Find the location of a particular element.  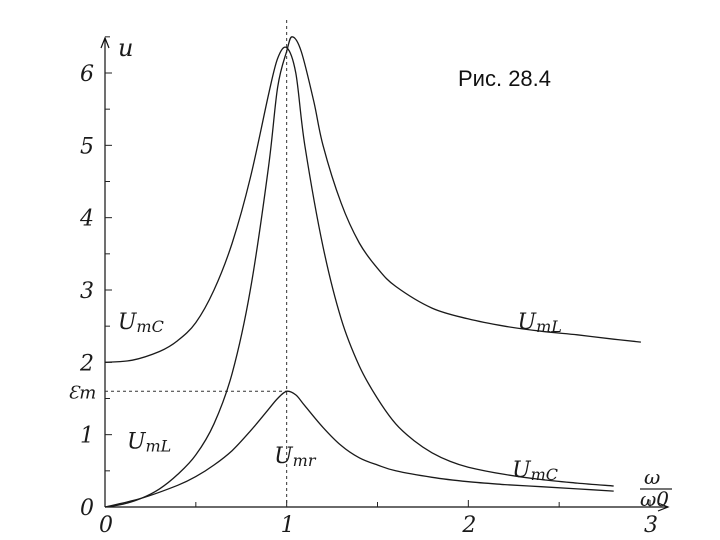

x-axis-label-numerator: ω is located at coordinates (652, 477).